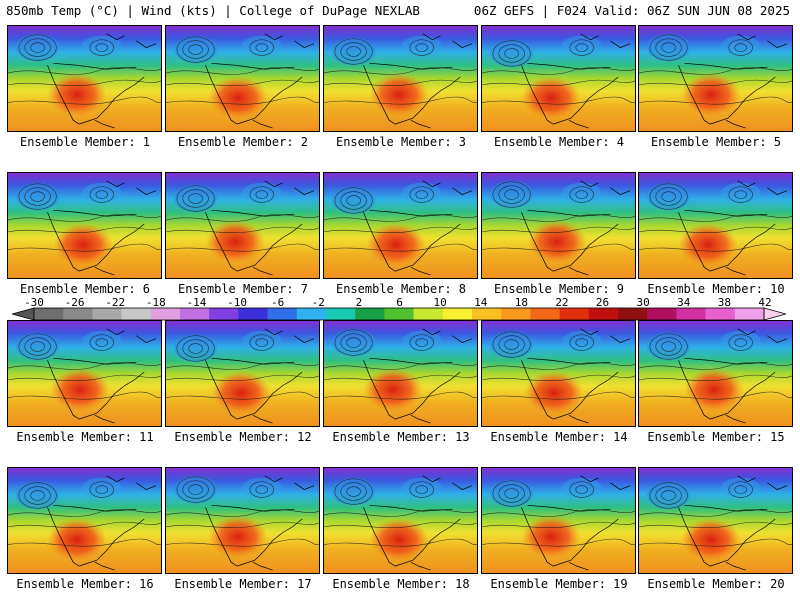 The image size is (800, 600). Describe the element at coordinates (23, 314) in the screenshot. I see `colorbar-min-arrow` at that location.